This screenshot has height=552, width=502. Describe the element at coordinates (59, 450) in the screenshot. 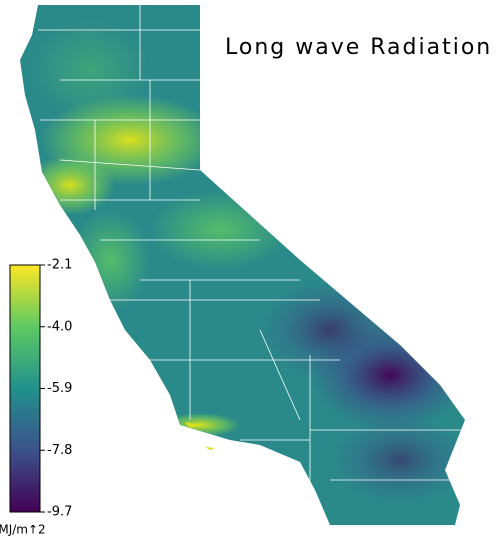

I see `colorbar-tick-label: -7.8` at that location.